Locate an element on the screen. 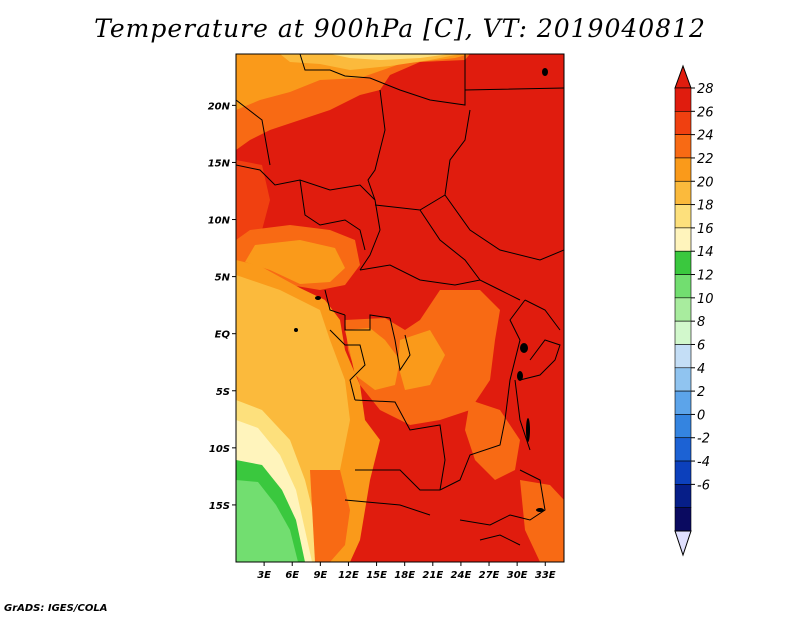 The image size is (800, 618). lon-label: 12E is located at coordinates (348, 575).